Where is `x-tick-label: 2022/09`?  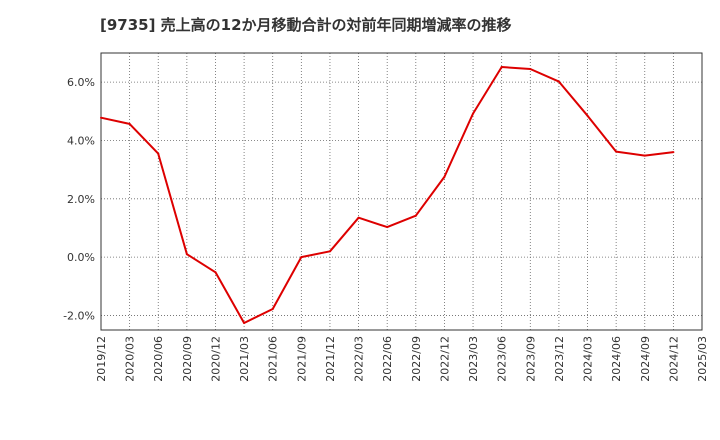 x-tick-label: 2022/09 is located at coordinates (416, 359).